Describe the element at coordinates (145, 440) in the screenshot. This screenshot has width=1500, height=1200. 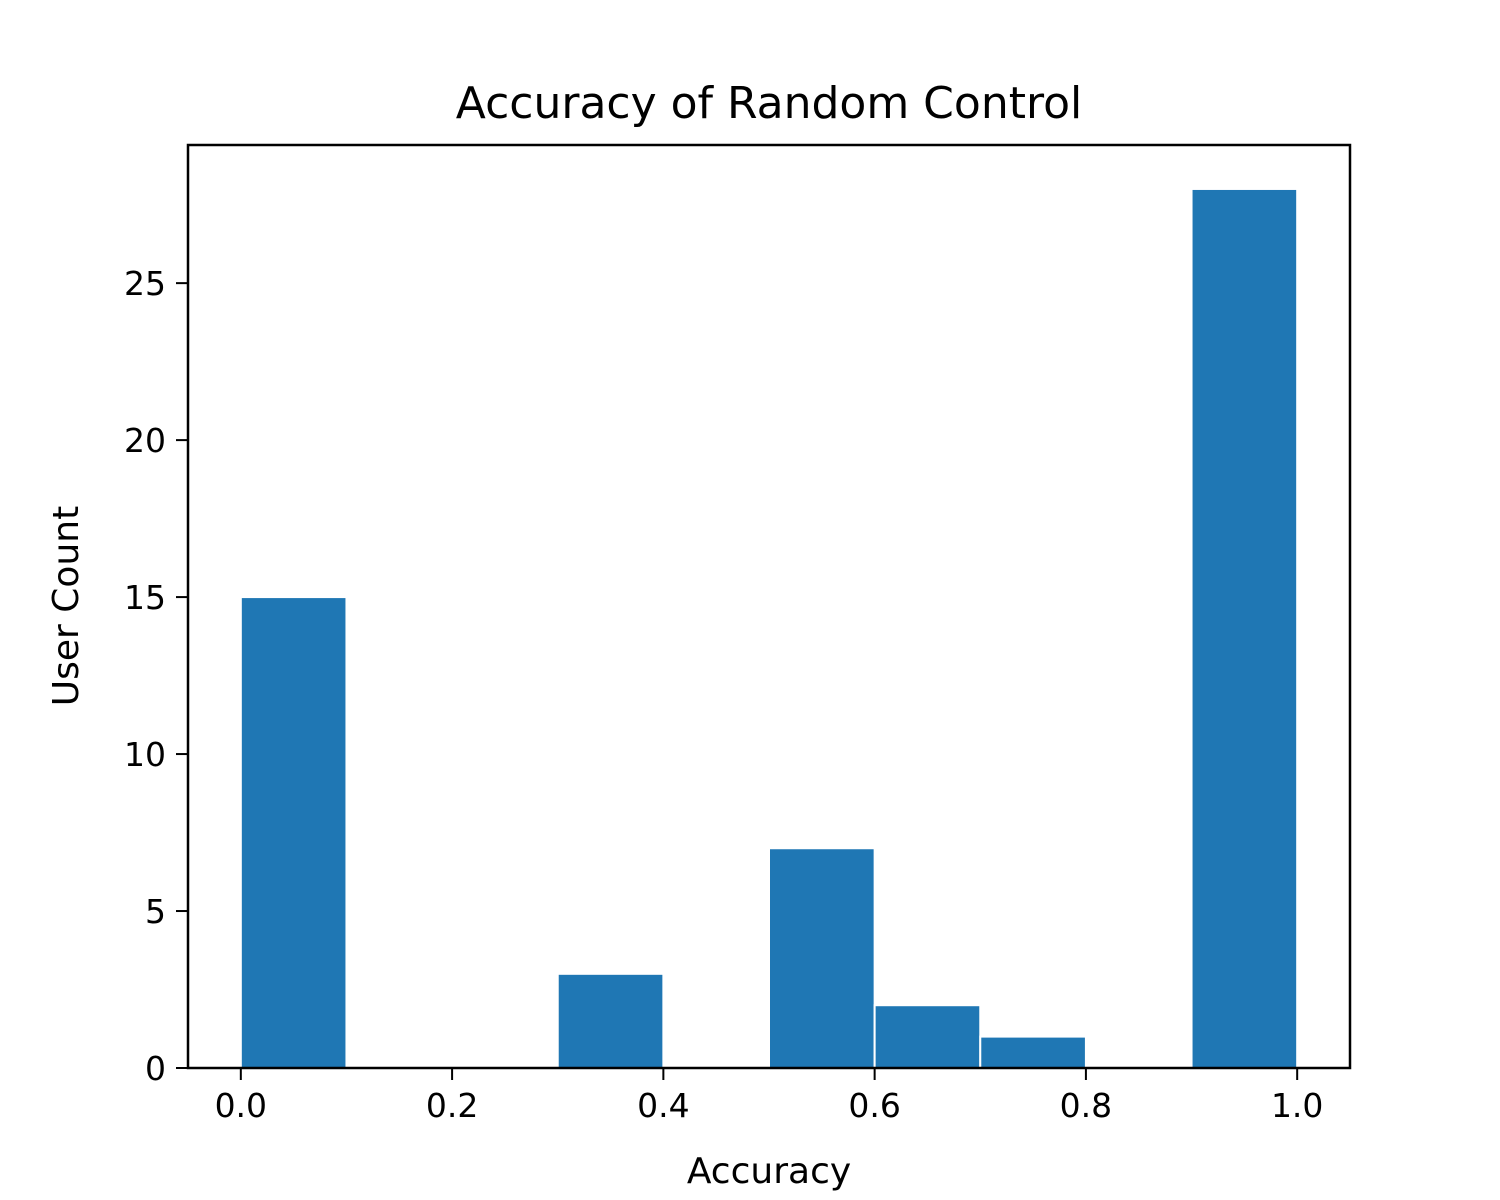
I see `y-tick-label: 20` at that location.